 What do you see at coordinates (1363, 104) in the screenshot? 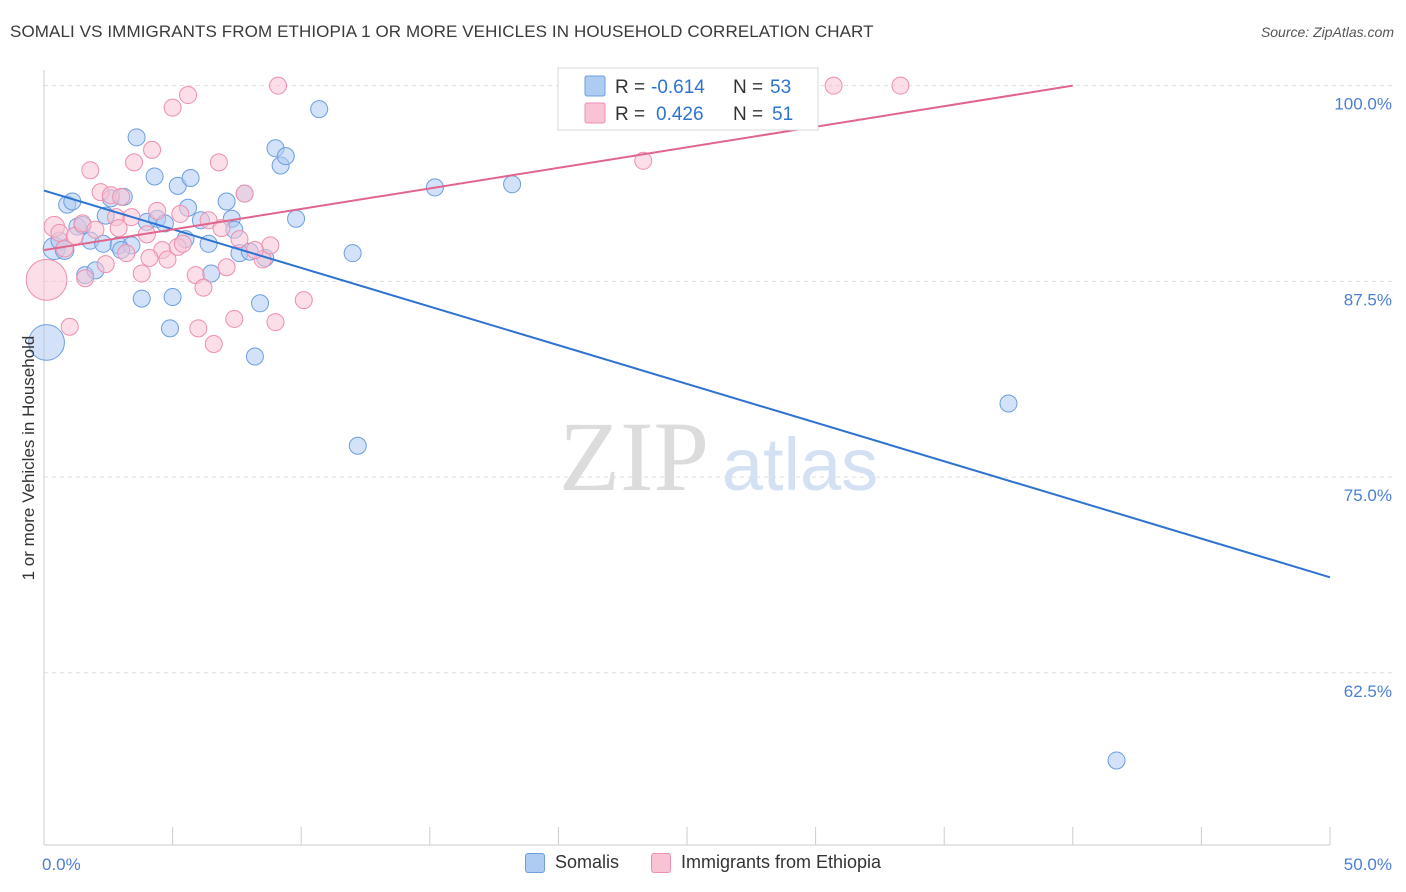
I see `y-tick-label: 100.0%` at bounding box center [1363, 104].